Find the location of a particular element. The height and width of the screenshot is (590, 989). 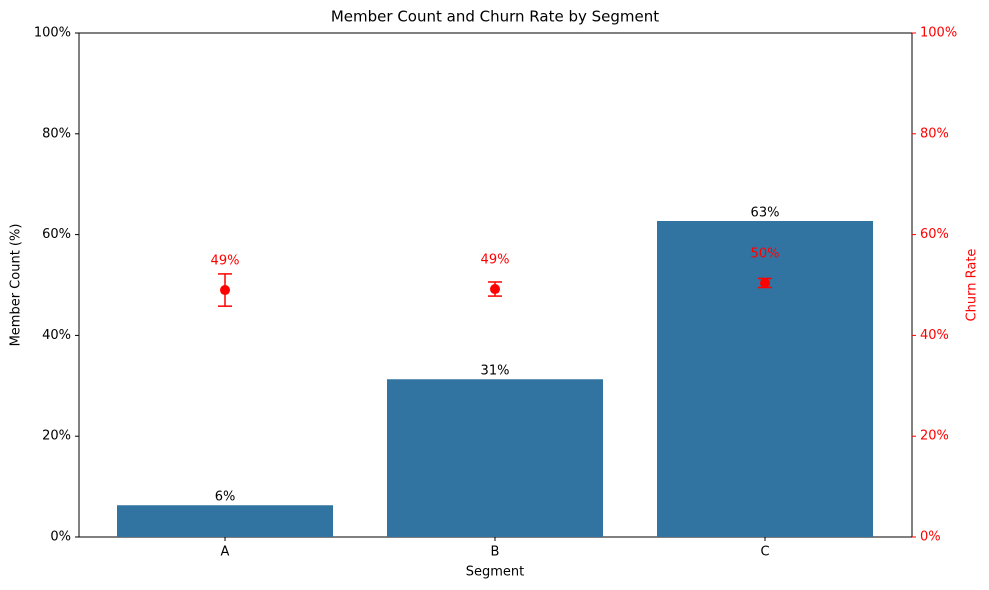

y2-tick-label: 60% is located at coordinates (934, 234).